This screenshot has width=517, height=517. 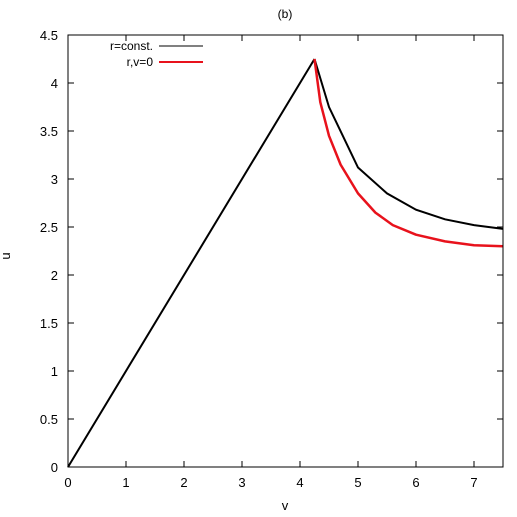 I want to click on legend: r=const. r,v=0, so click(x=156, y=54).